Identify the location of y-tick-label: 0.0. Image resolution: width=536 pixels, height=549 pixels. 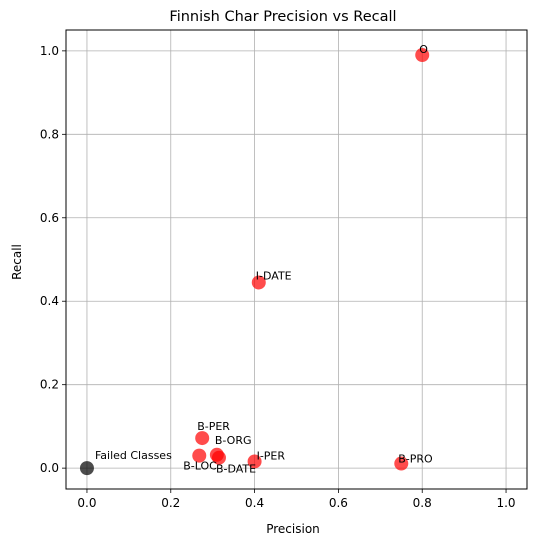
(49, 468).